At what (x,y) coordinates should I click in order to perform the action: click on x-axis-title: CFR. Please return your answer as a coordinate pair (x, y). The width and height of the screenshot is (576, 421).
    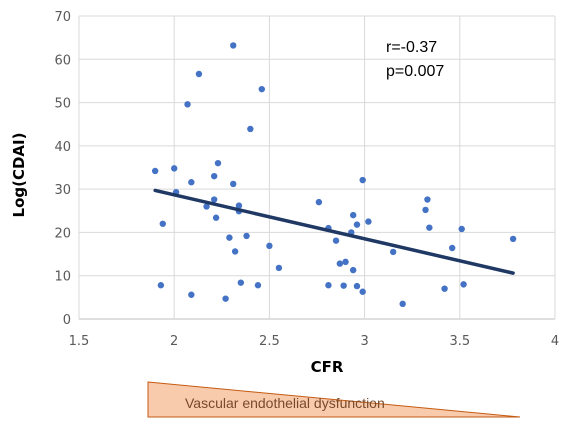
    Looking at the image, I should click on (327, 367).